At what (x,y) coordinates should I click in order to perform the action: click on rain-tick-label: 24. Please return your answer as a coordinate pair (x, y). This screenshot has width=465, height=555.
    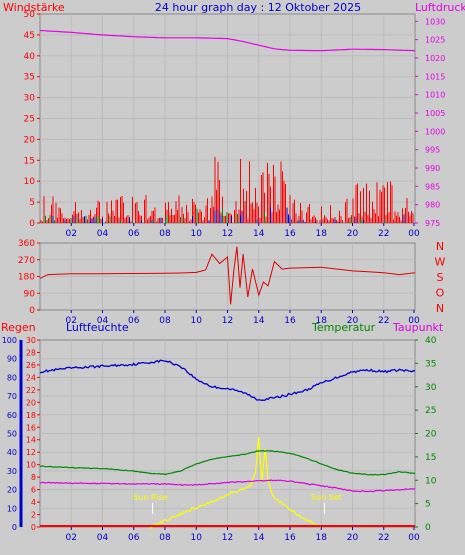
    Looking at the image, I should click on (31, 377).